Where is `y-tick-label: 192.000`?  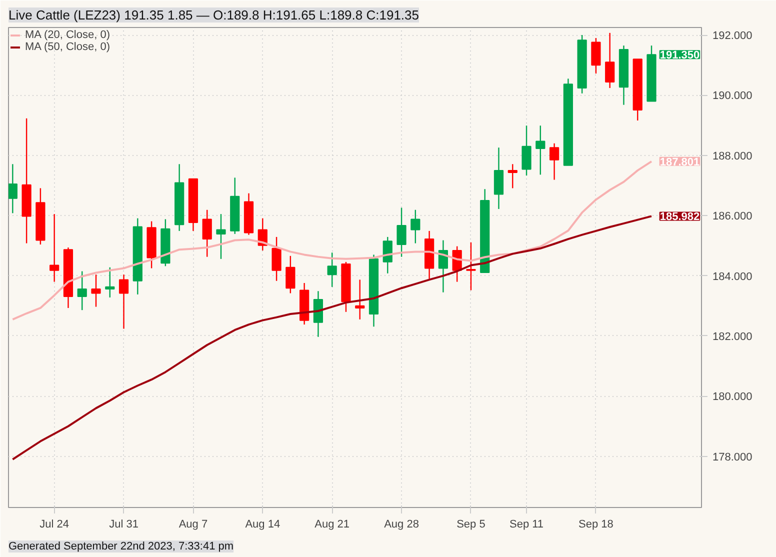
y-tick-label: 192.000 is located at coordinates (732, 36).